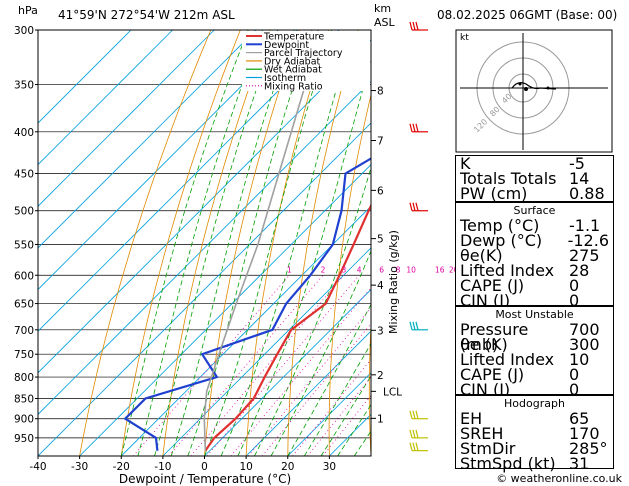 This screenshot has height=486, width=629. What do you see at coordinates (24, 399) in the screenshot?
I see `pressure-tick-label: 850` at bounding box center [24, 399].